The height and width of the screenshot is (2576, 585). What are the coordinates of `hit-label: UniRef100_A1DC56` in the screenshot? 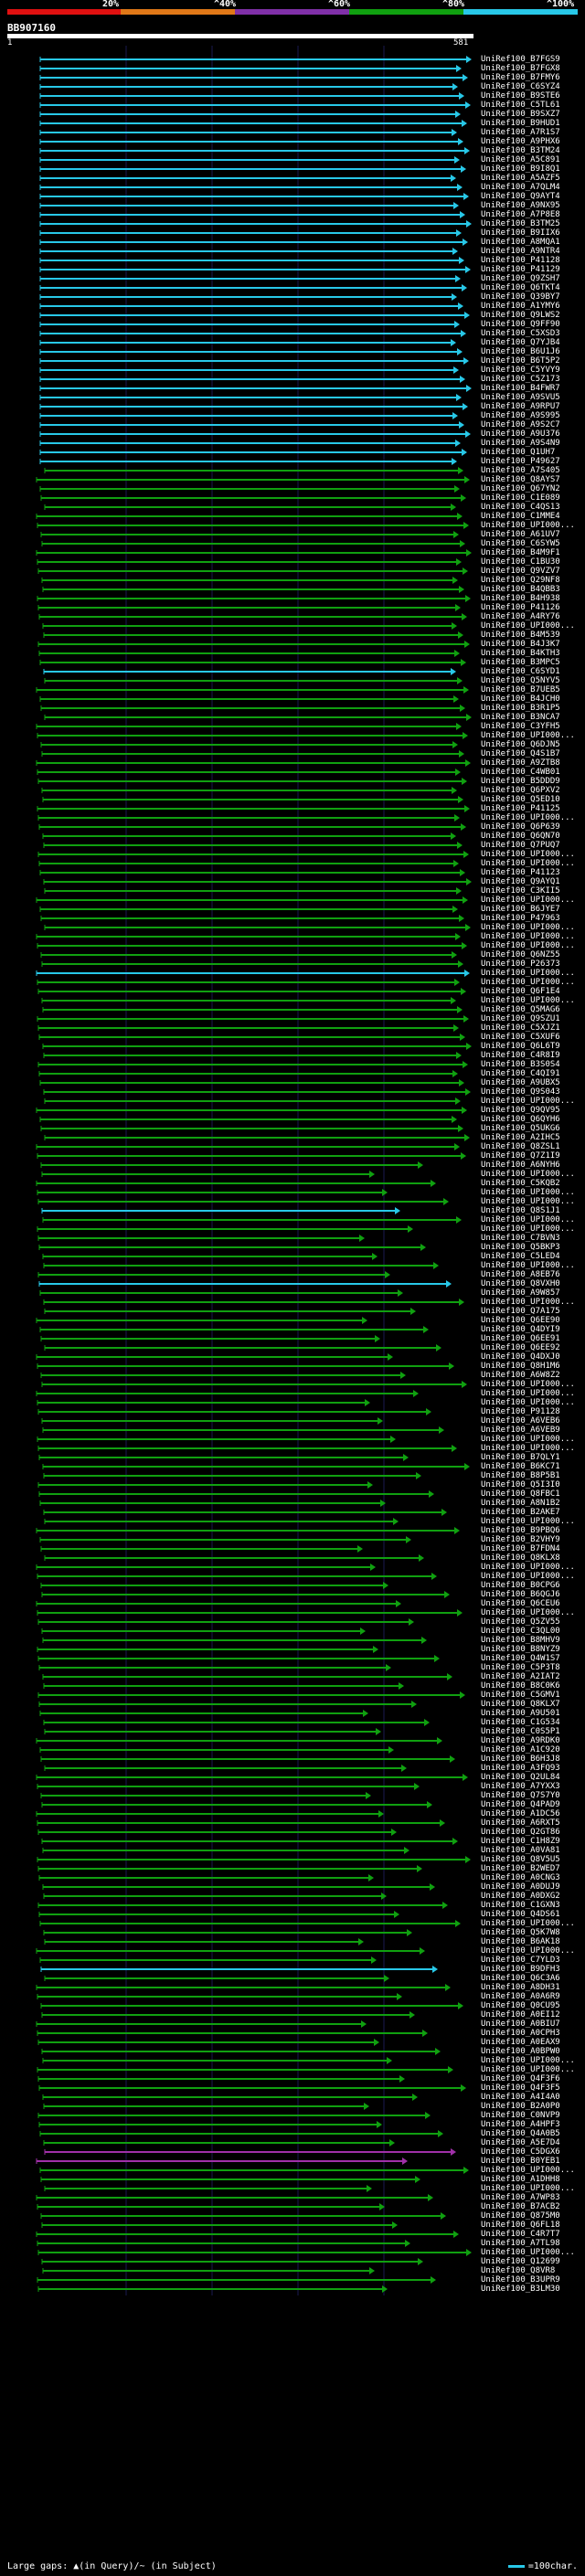 It's located at (520, 1813).